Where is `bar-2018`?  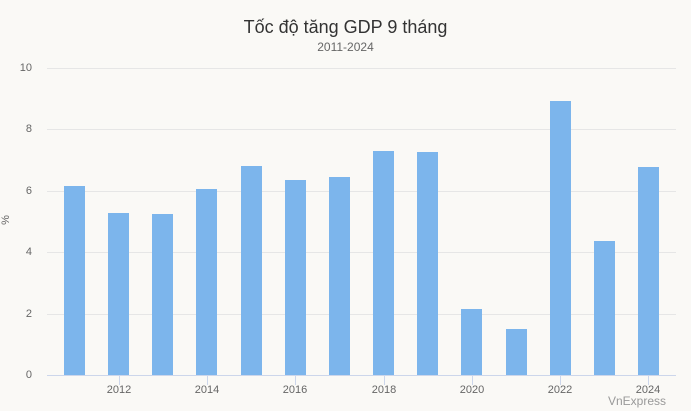 bar-2018 is located at coordinates (383, 263).